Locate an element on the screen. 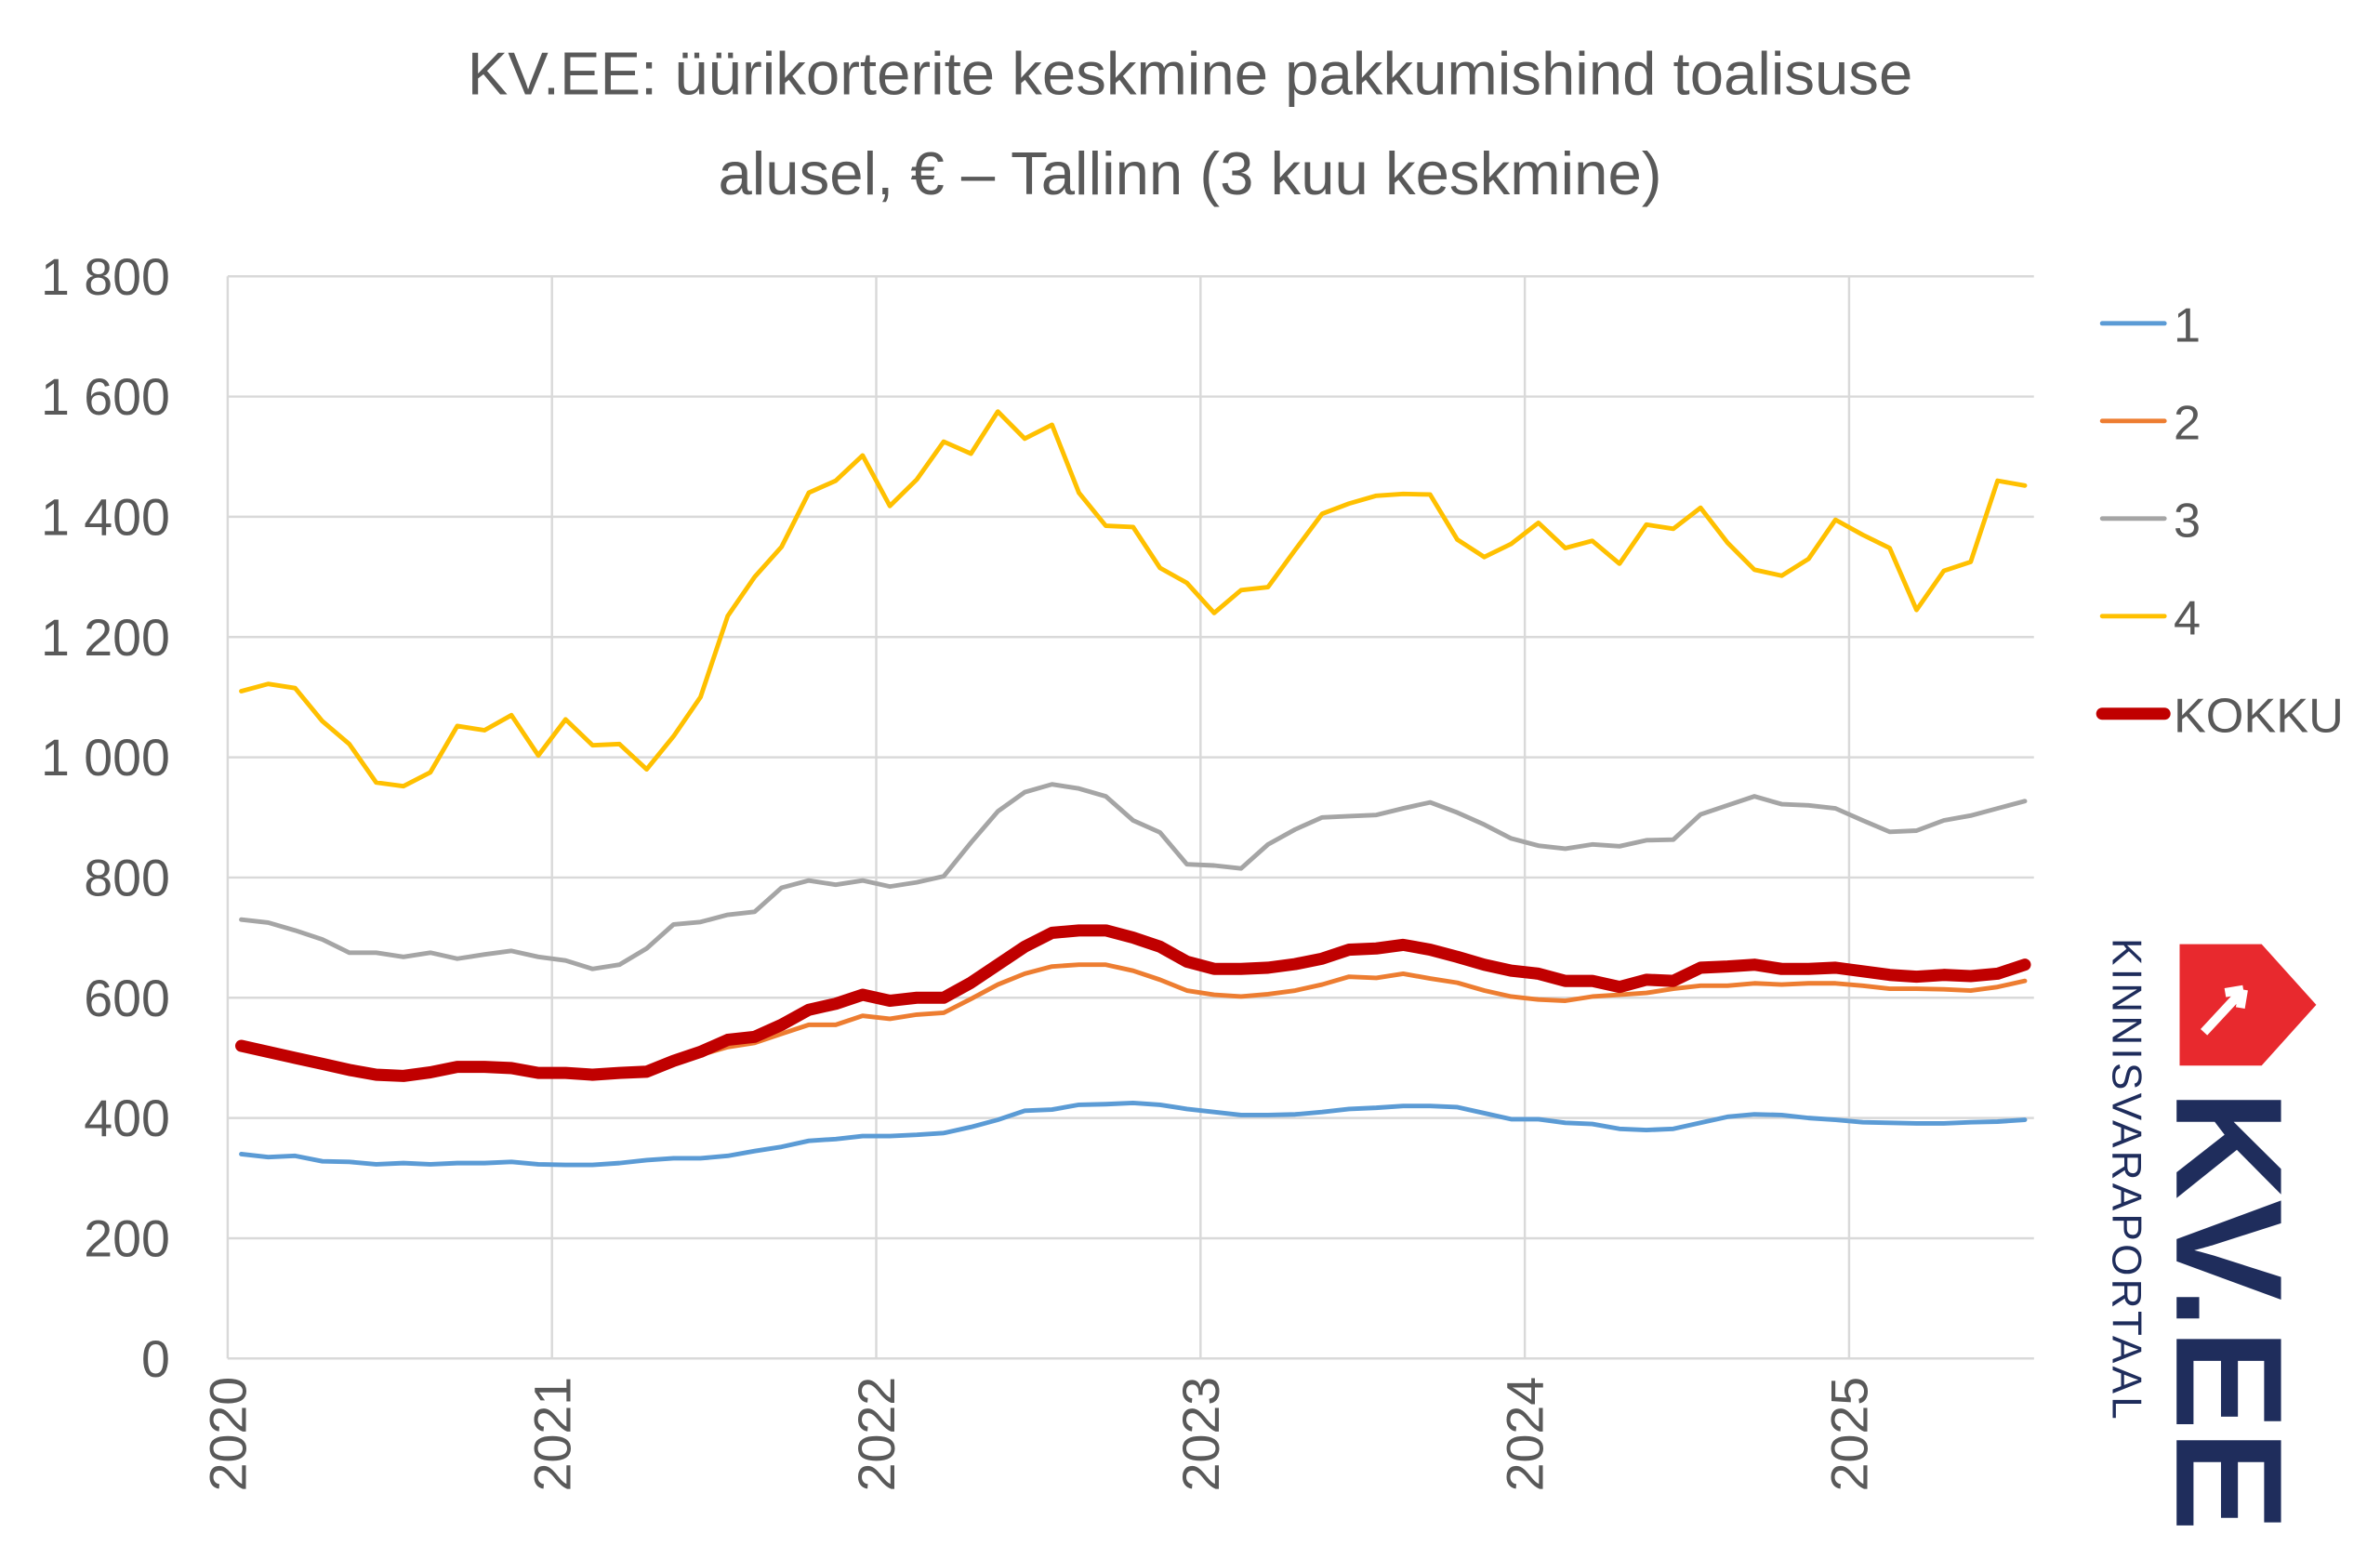 Image resolution: width=2380 pixels, height=1559 pixels. y-tick-label: 1 600 is located at coordinates (105, 397).